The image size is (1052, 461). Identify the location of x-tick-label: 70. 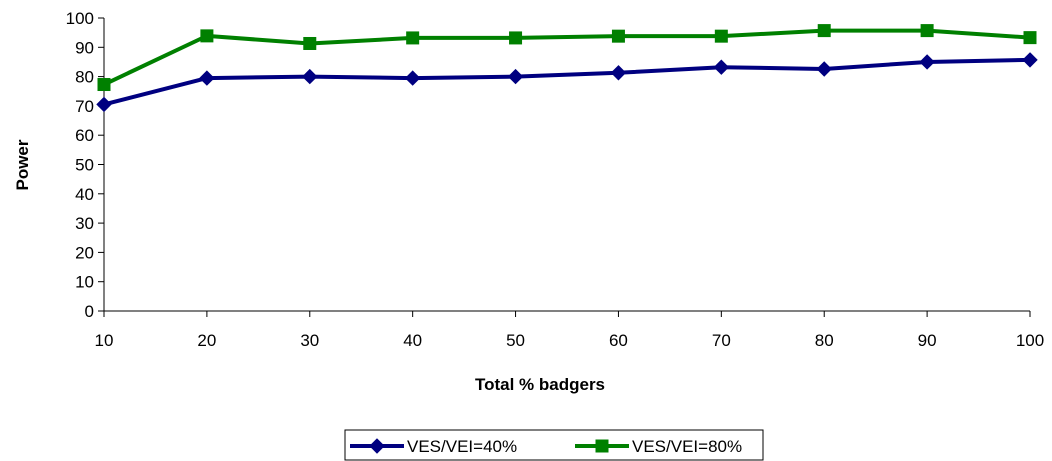
(721, 340).